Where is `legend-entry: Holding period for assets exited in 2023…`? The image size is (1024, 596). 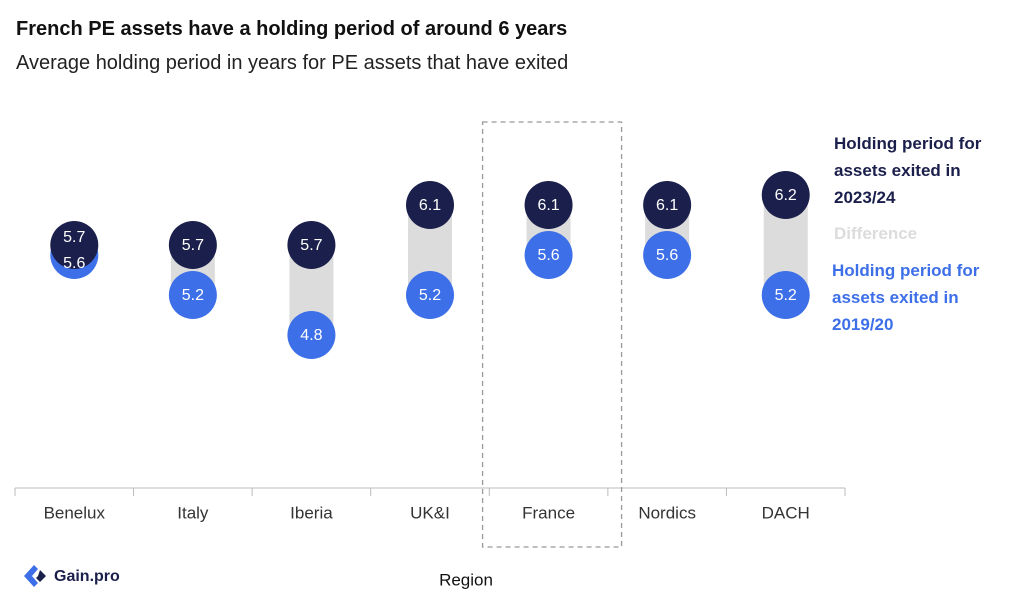
legend-entry: Holding period for assets exited in 2023… is located at coordinates (908, 170).